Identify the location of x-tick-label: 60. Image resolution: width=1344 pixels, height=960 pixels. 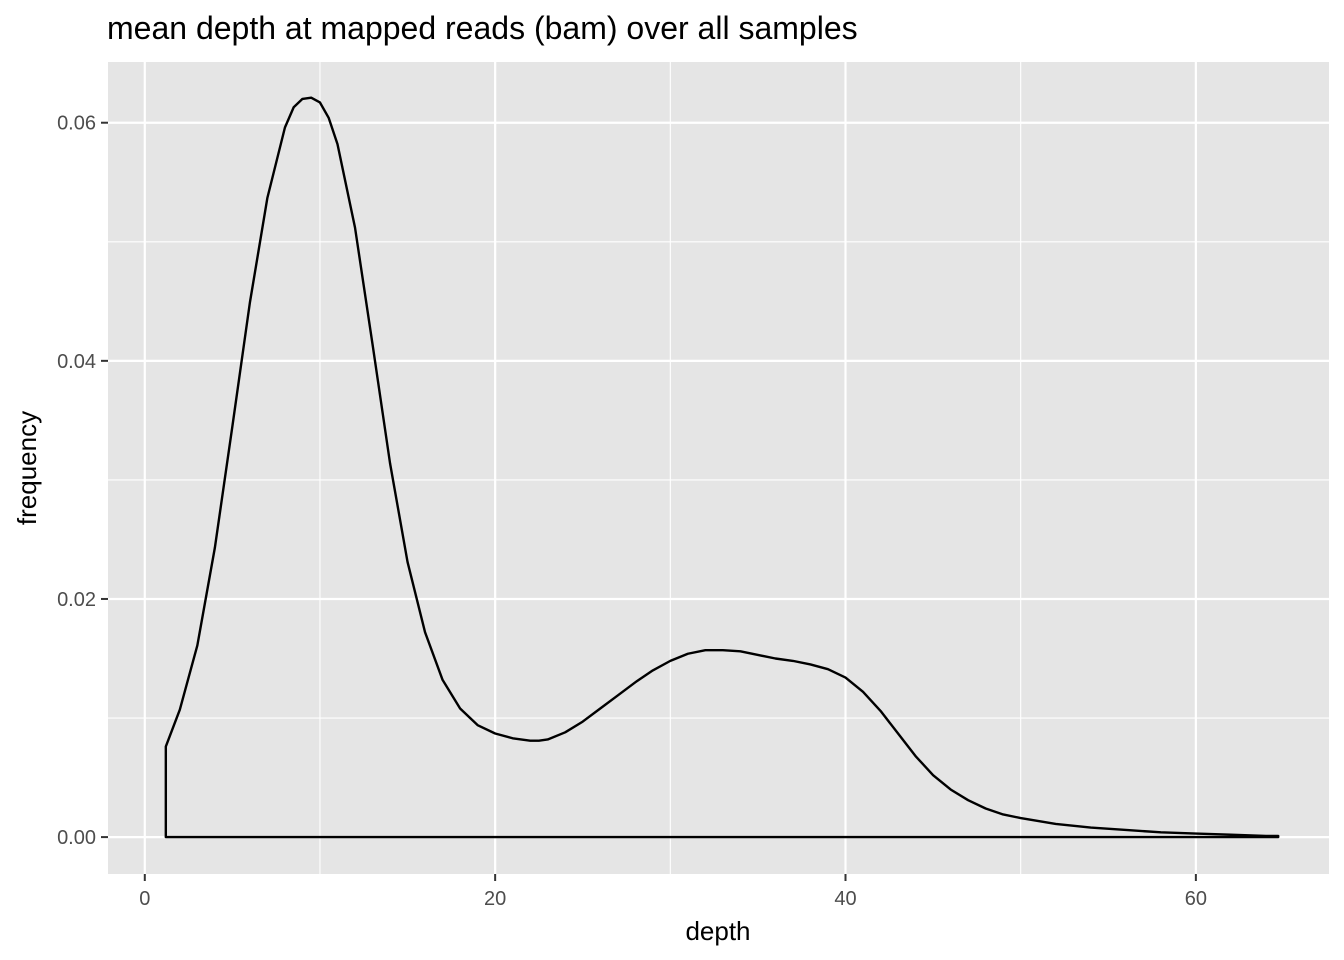
(1196, 899).